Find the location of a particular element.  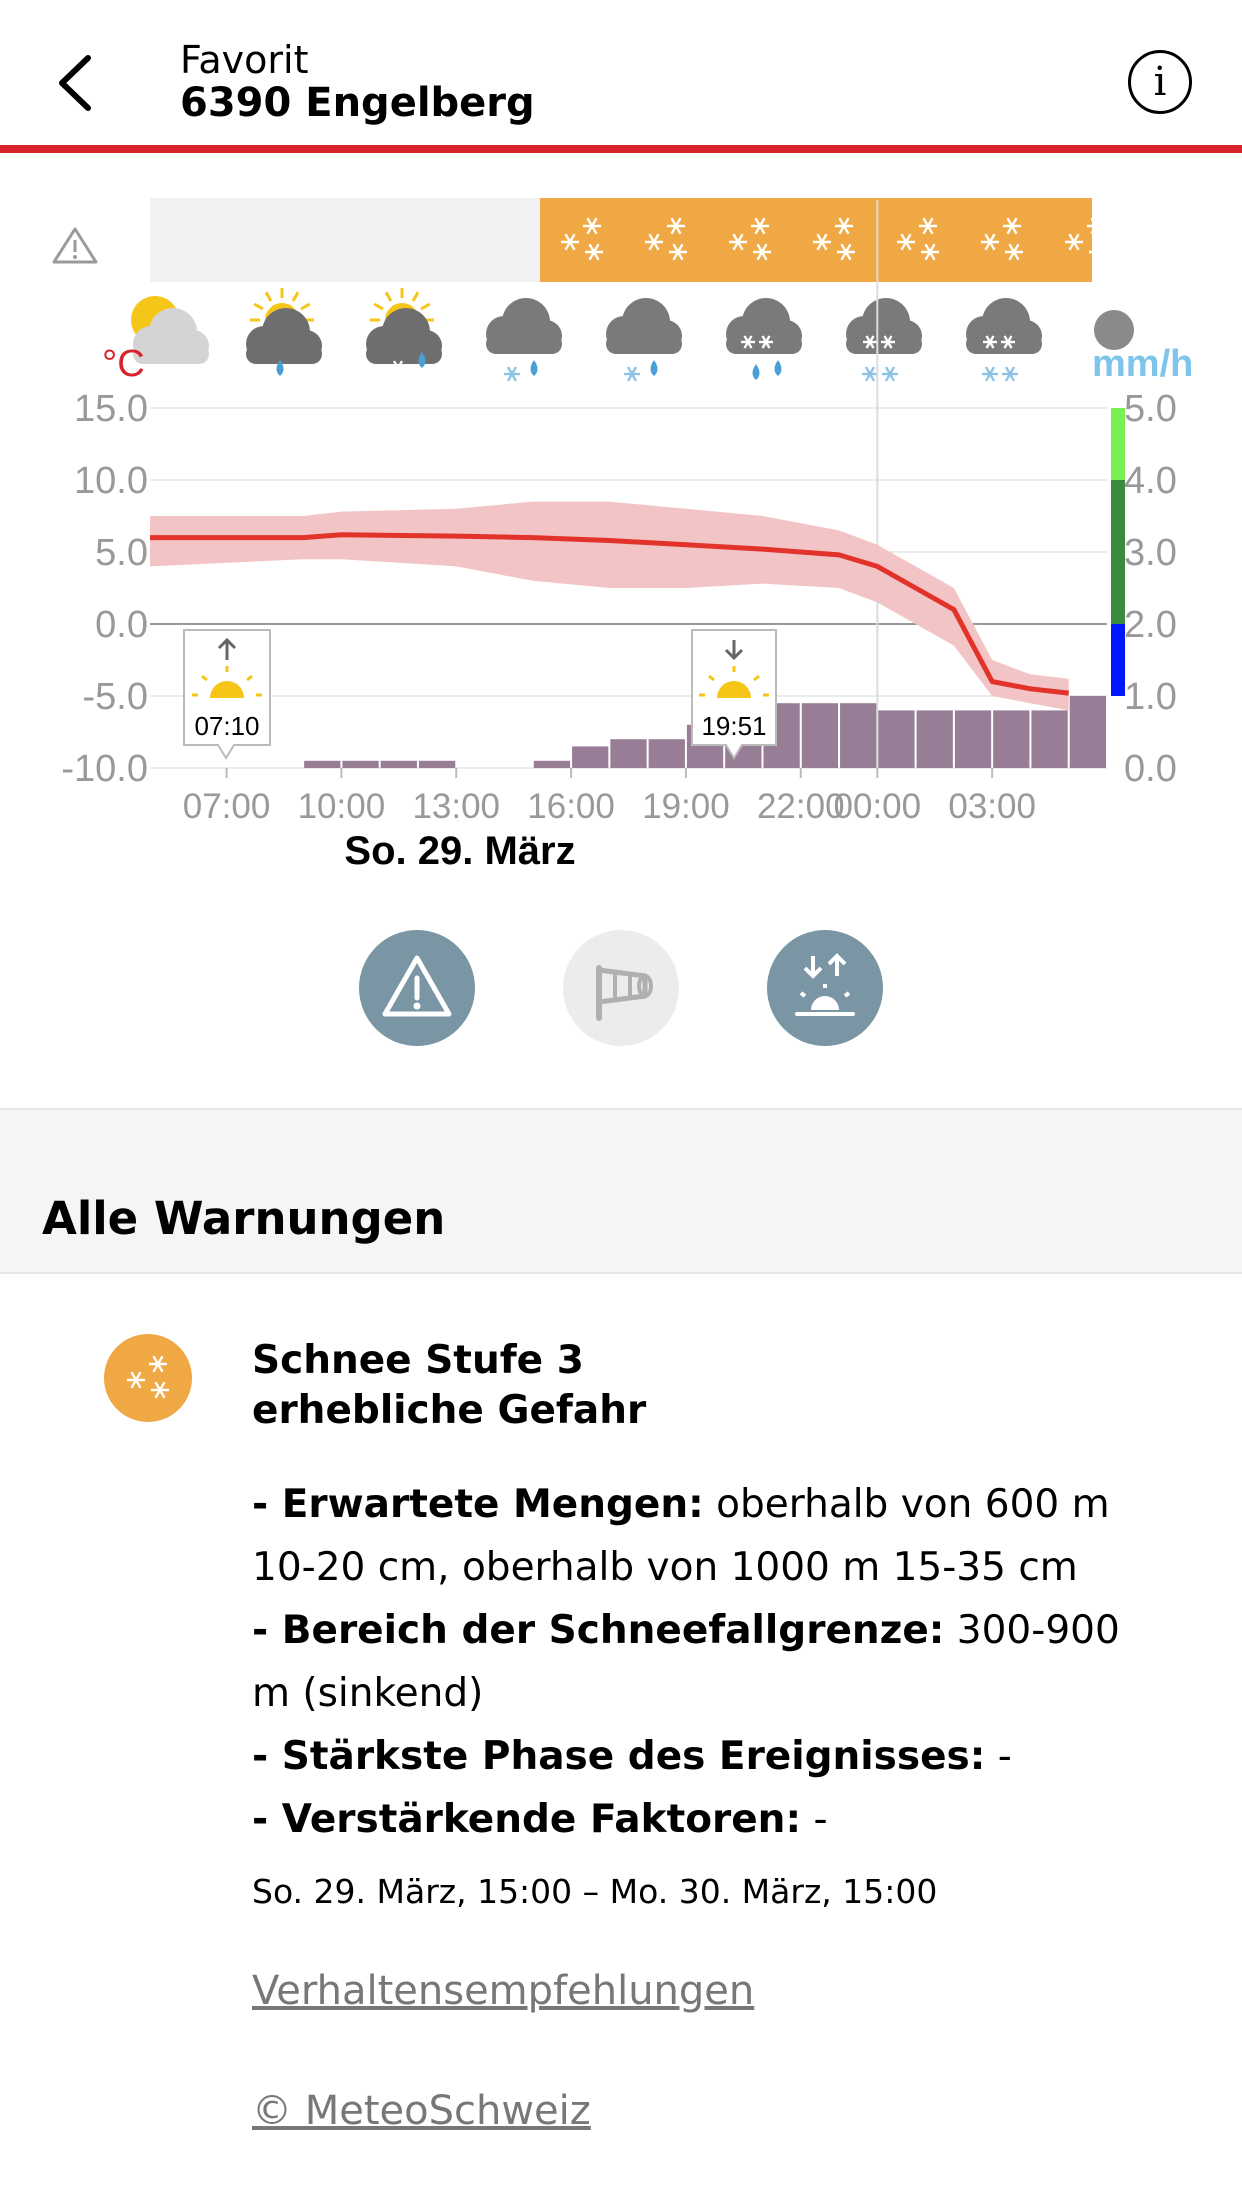

warning-strip-snow is located at coordinates (816, 240).